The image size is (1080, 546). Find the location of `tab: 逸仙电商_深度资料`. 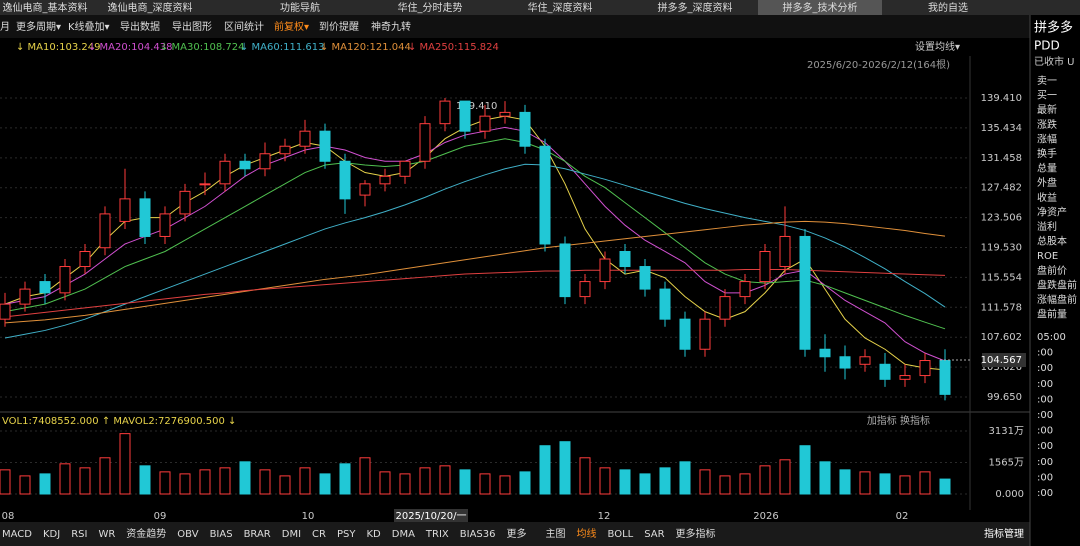

tab: 逸仙电商_深度资料 is located at coordinates (150, 7).